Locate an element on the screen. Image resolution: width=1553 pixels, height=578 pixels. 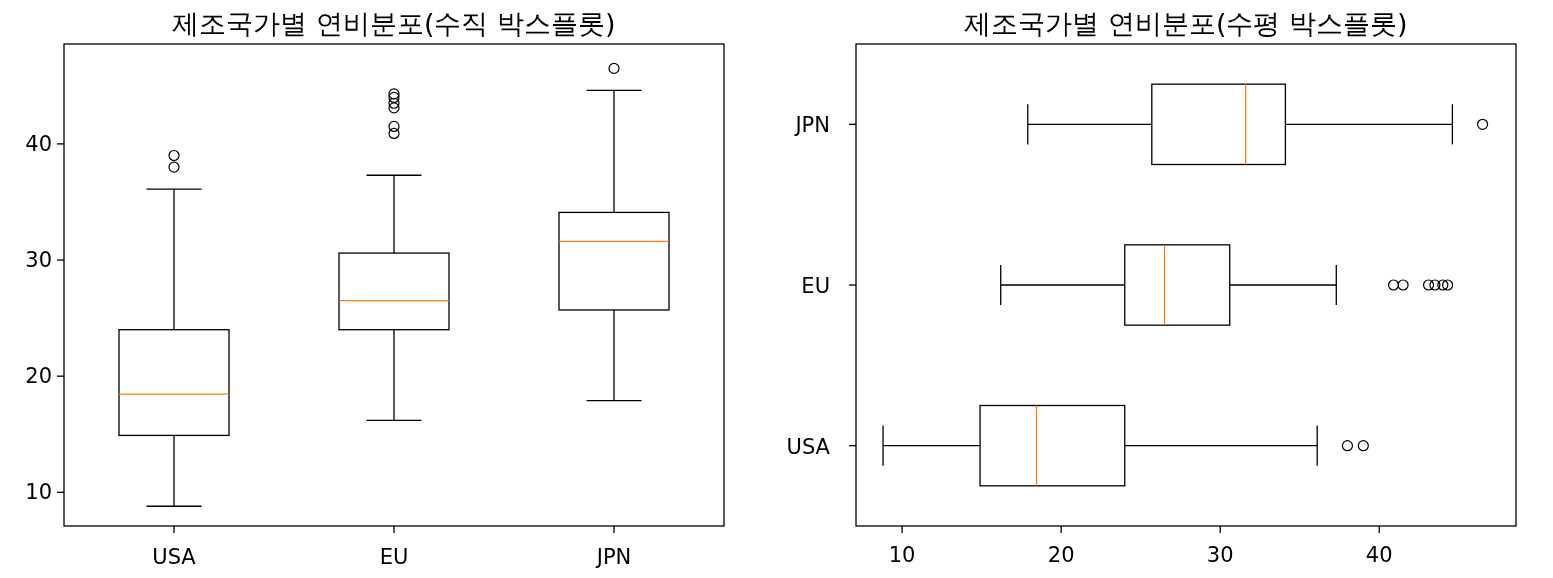
y-tick-label: 40 is located at coordinates (38, 143).